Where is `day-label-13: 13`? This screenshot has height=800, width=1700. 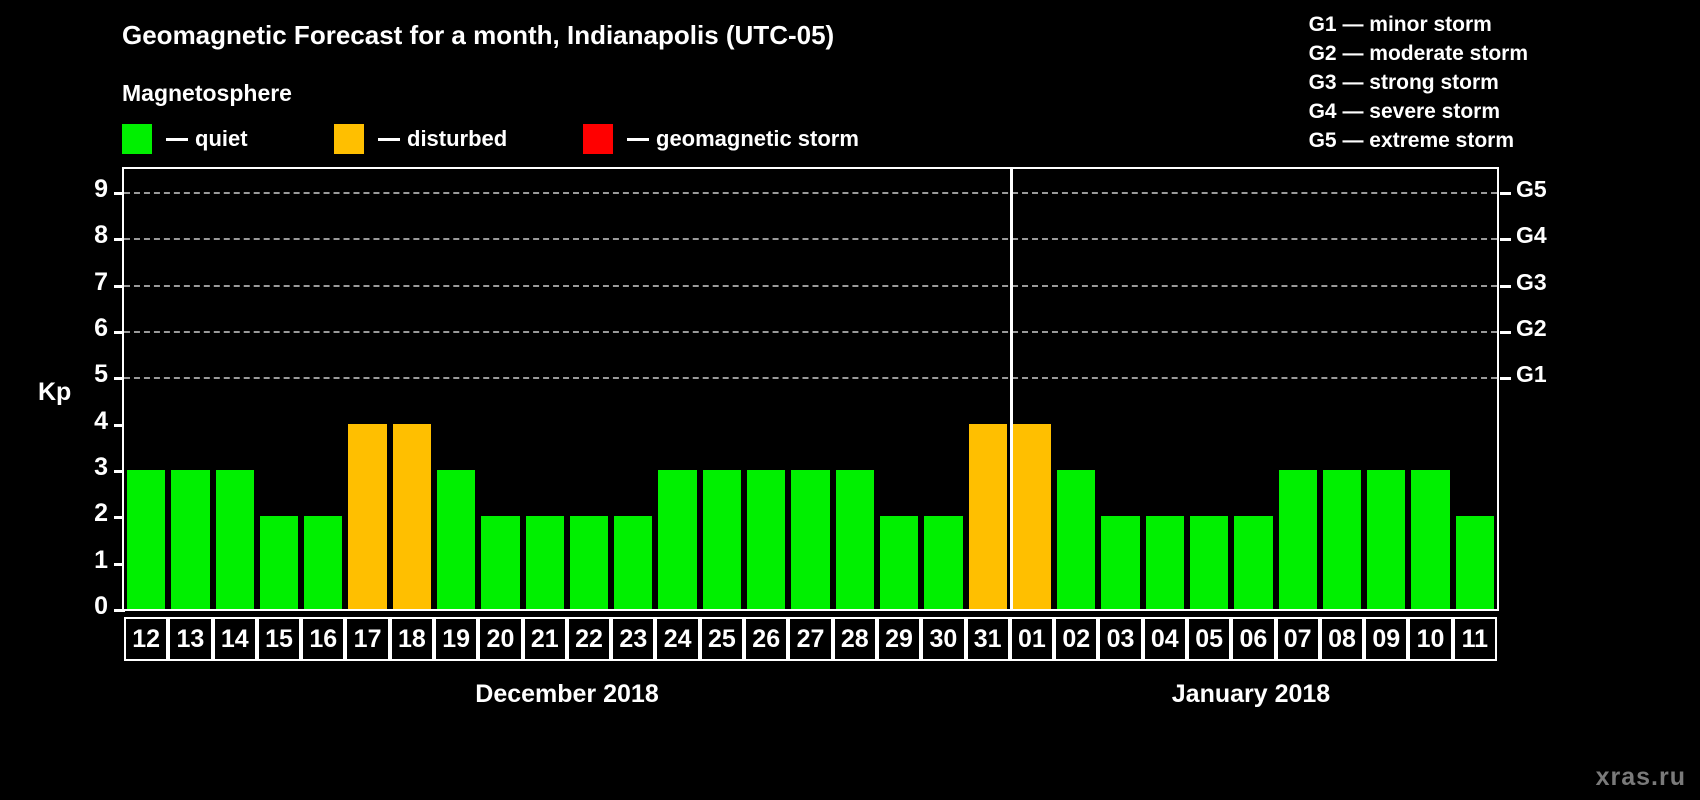 day-label-13: 13 is located at coordinates (190, 639).